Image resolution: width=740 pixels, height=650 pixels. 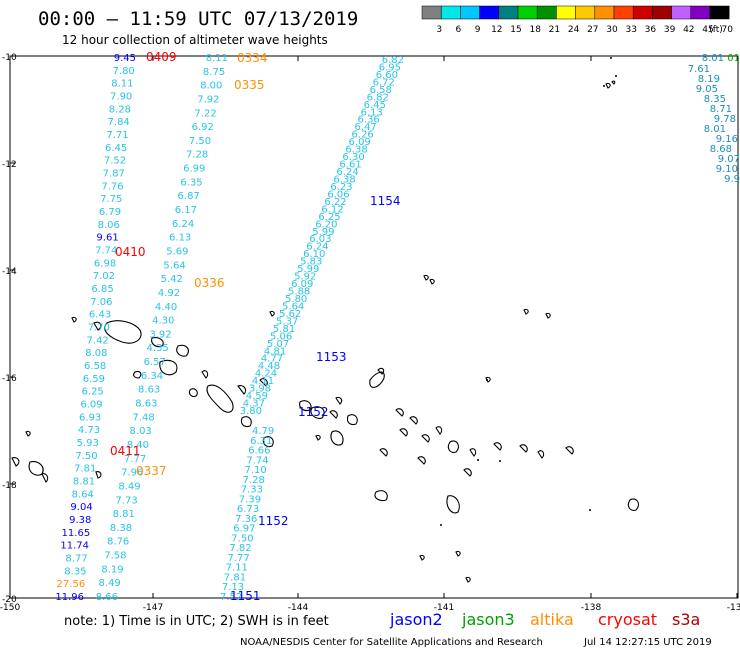 What do you see at coordinates (699, 69) in the screenshot?
I see `track-e-value: 7.61` at bounding box center [699, 69].